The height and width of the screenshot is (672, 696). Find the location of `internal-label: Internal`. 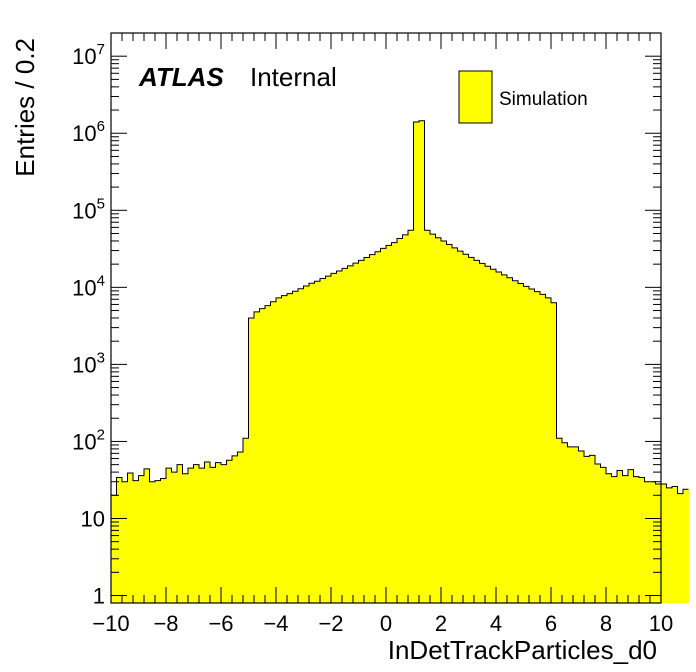

internal-label: Internal is located at coordinates (293, 77).